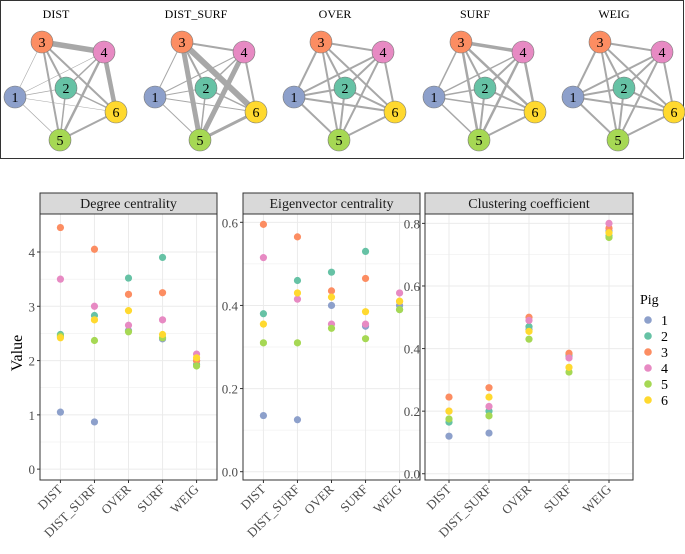 Image resolution: width=685 pixels, height=554 pixels. What do you see at coordinates (412, 223) in the screenshot?
I see `y-tick-label: 0.8` at bounding box center [412, 223].